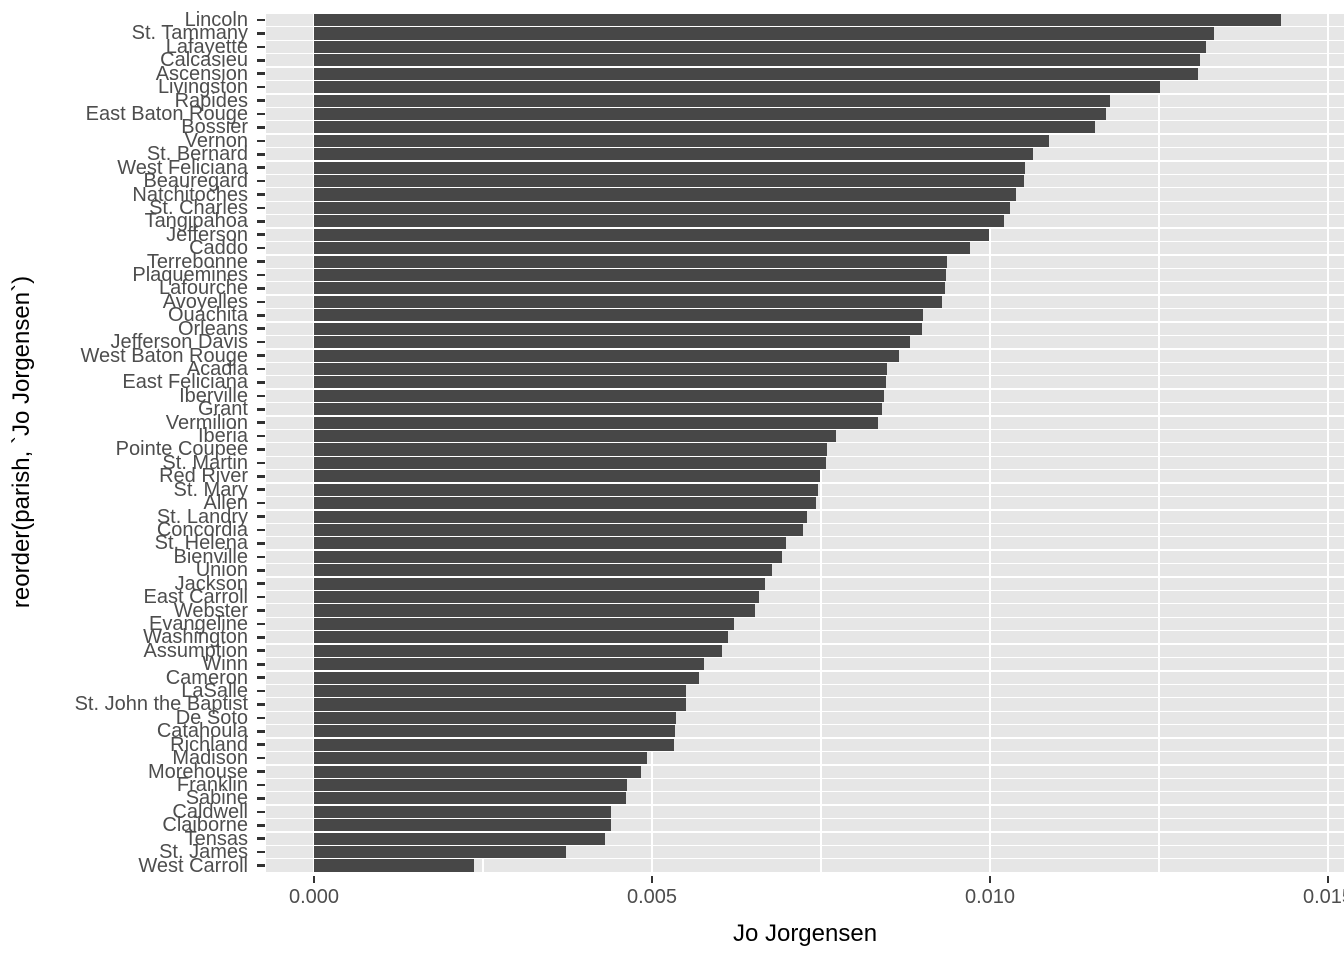 The image size is (1344, 960). Describe the element at coordinates (221, 570) in the screenshot. I see `y-tick-label: Union` at that location.